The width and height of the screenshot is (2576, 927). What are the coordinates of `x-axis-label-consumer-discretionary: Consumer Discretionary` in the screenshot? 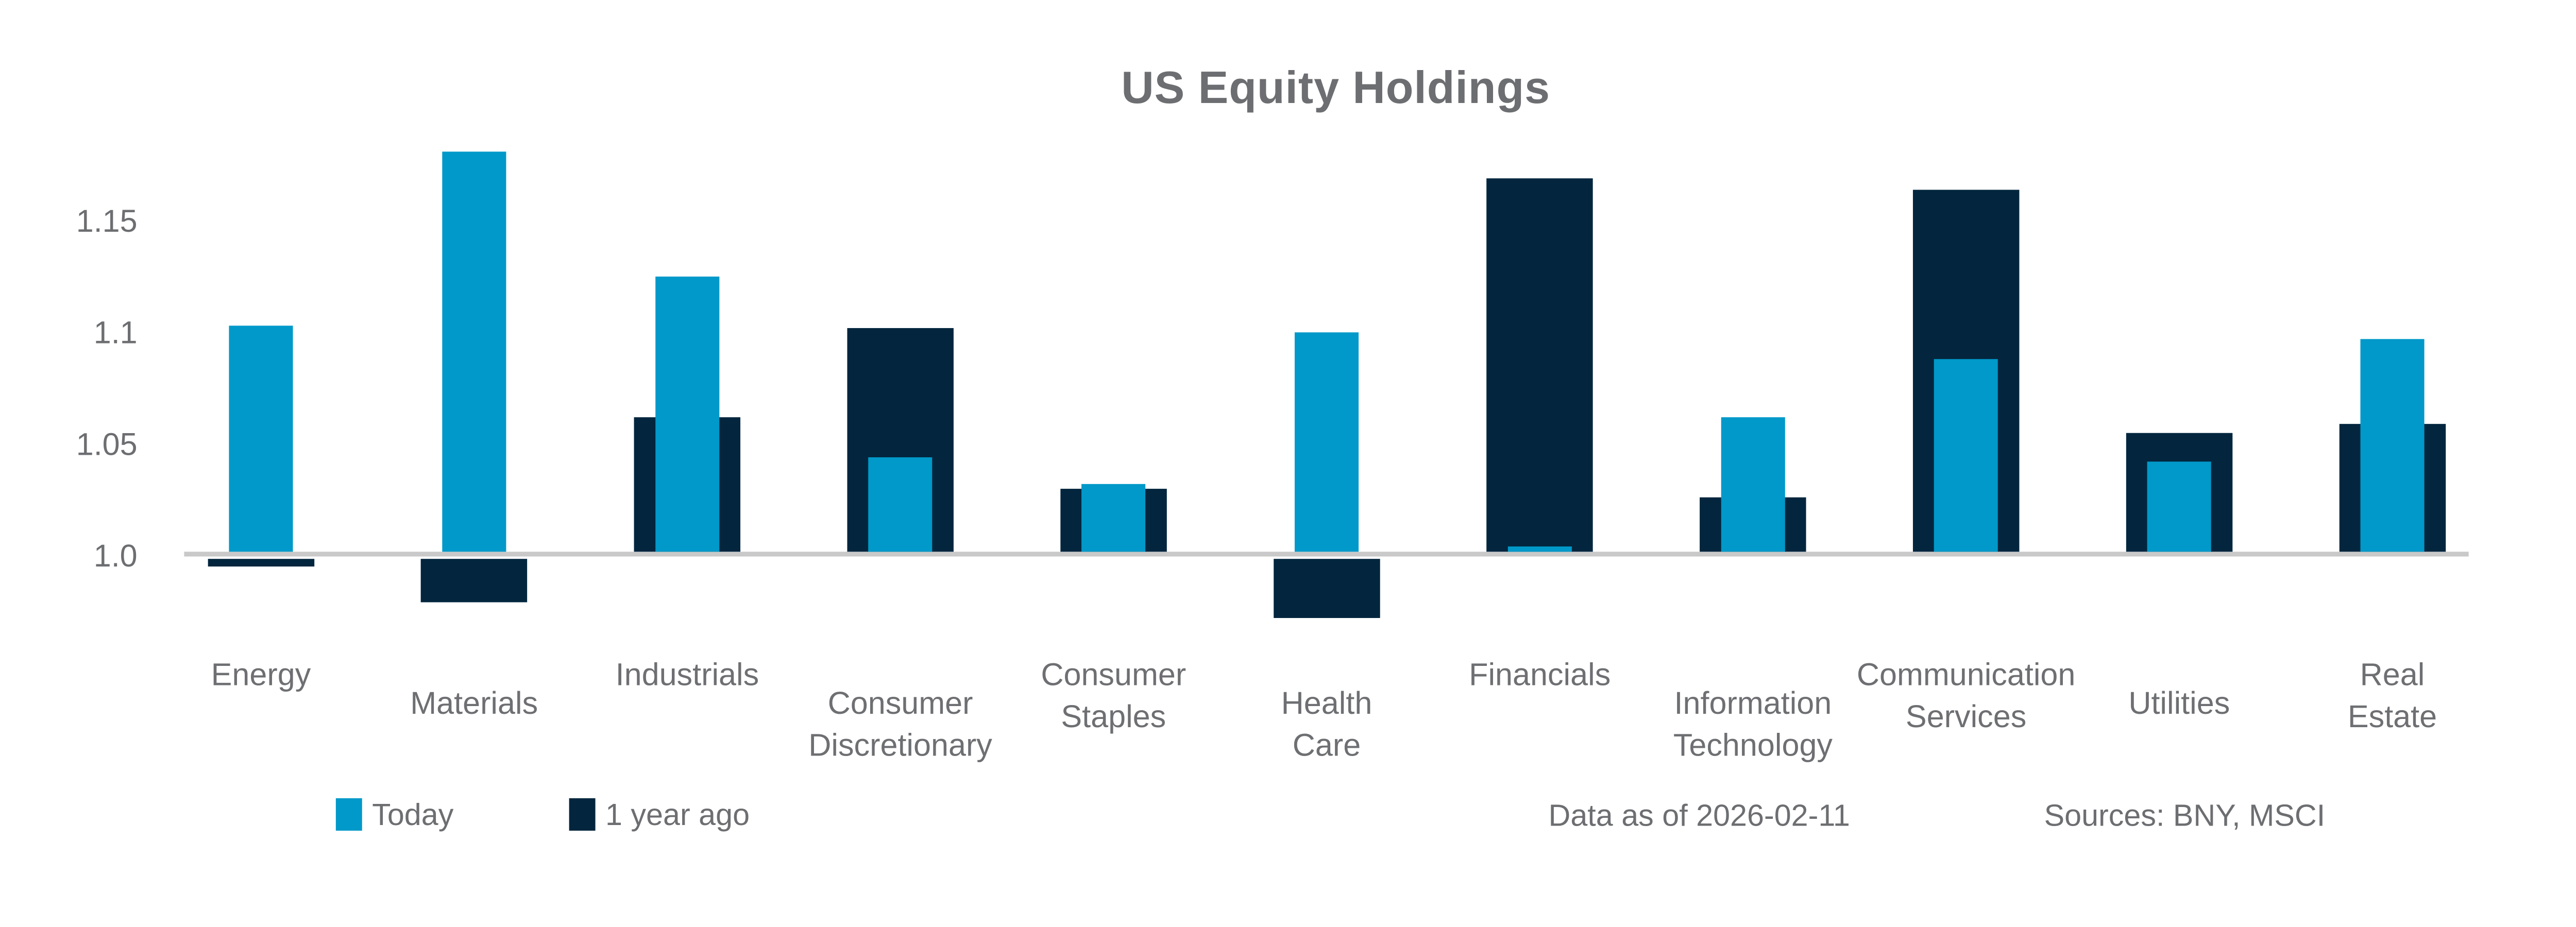 It's located at (900, 724).